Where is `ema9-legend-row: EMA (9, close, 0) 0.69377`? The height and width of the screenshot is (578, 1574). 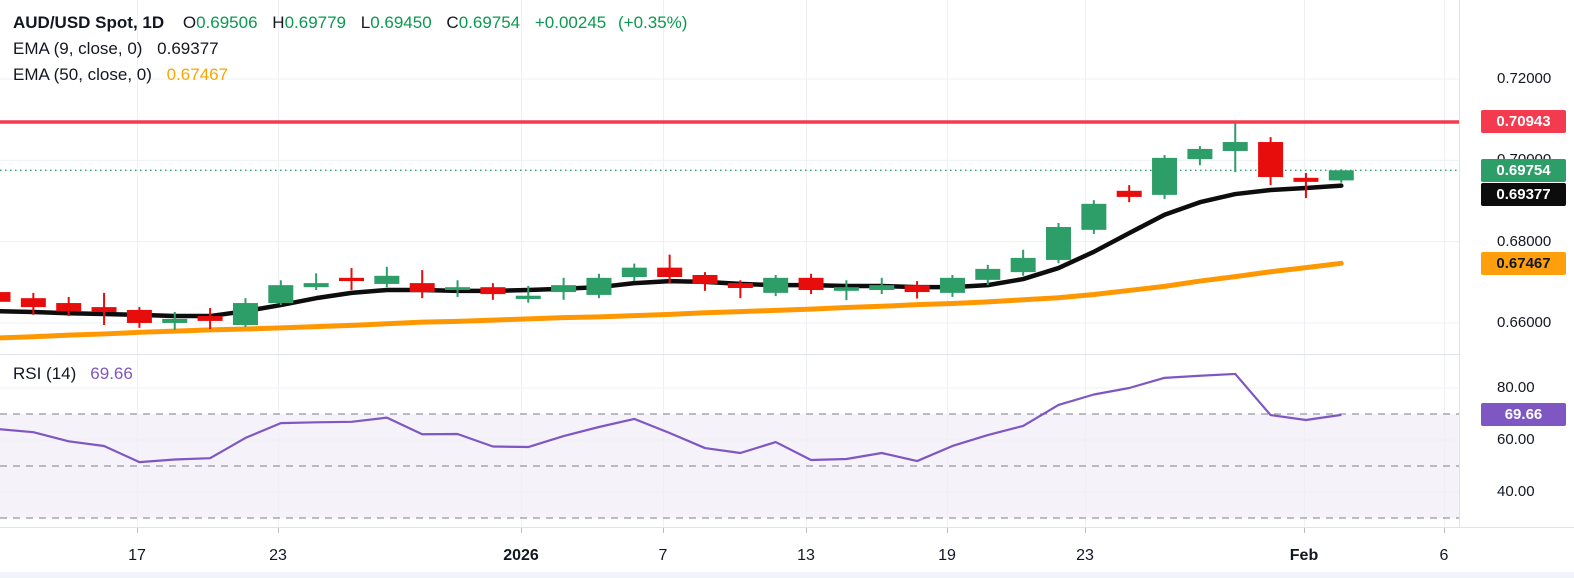
ema9-legend-row: EMA (9, close, 0) 0.69377 is located at coordinates (350, 49).